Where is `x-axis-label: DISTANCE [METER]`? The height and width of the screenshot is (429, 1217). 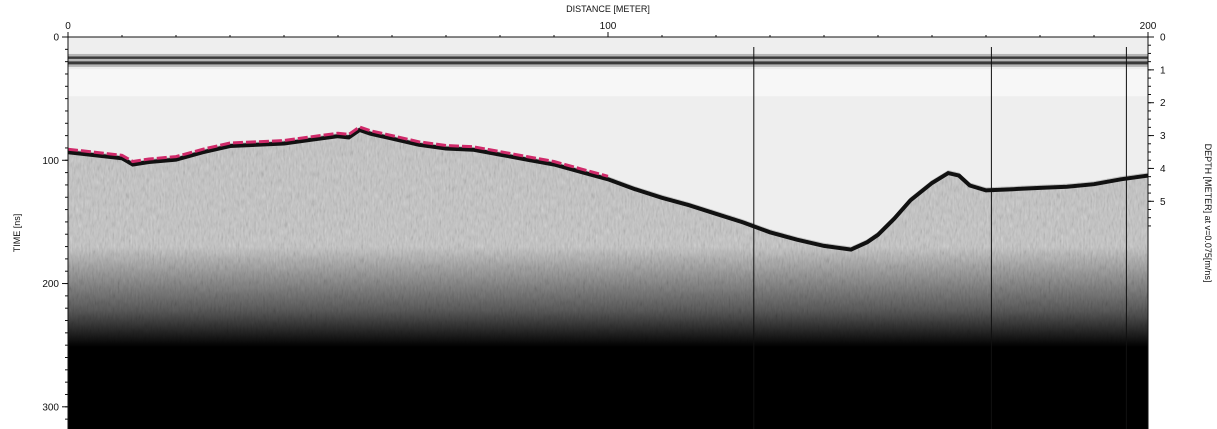
x-axis-label: DISTANCE [METER] is located at coordinates (608, 9).